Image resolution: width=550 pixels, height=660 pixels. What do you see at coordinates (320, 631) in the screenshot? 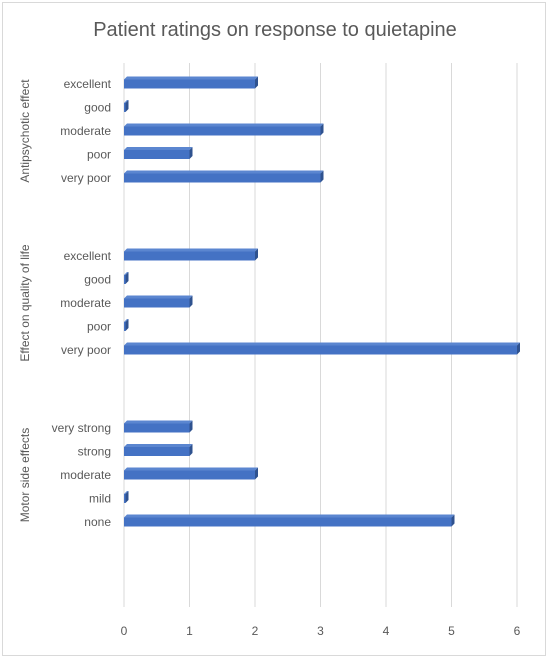
I see `x-tick-label-3: 3` at bounding box center [320, 631].